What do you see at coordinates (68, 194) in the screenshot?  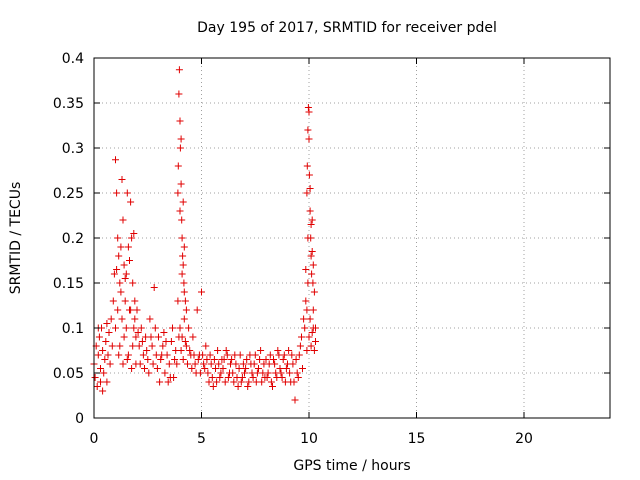 I see `y-tick-label: 0.25` at bounding box center [68, 194].